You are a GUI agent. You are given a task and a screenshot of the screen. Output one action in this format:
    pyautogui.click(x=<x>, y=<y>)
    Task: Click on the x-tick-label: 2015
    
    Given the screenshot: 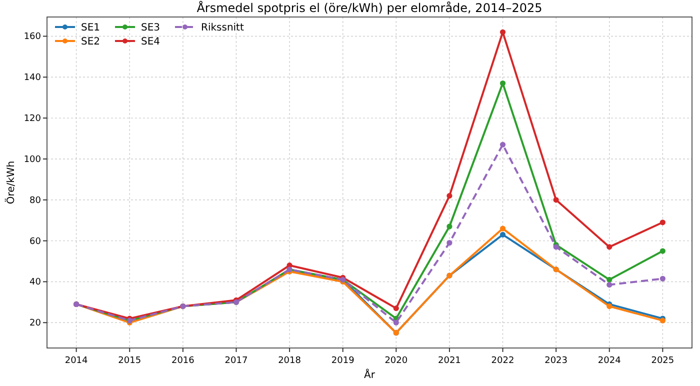 What is the action you would take?
    pyautogui.click(x=130, y=361)
    